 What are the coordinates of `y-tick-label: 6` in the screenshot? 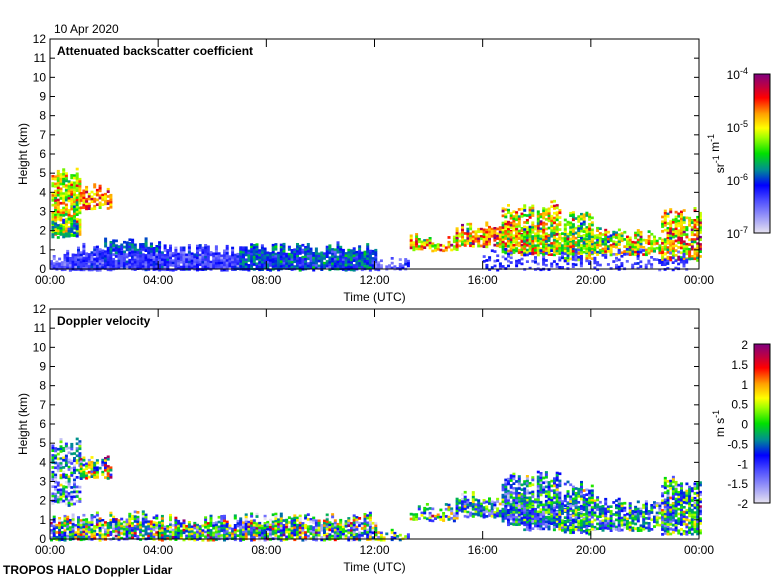 It's located at (42, 154).